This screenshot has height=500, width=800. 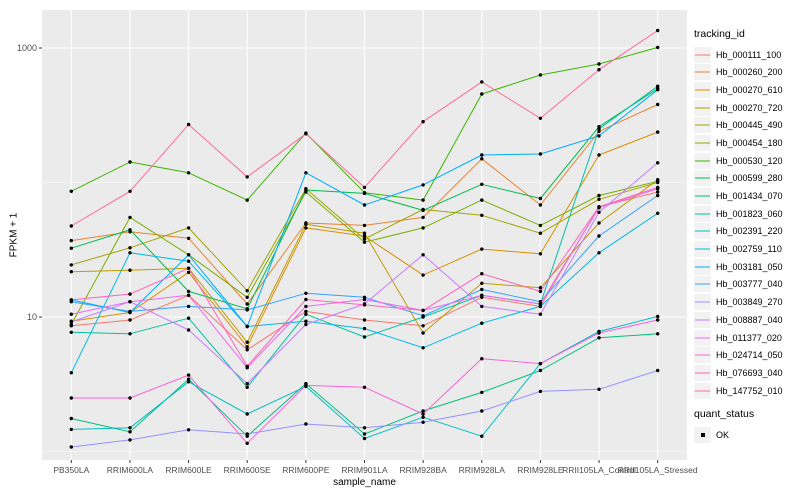 What do you see at coordinates (738, 142) in the screenshot?
I see `legend-item: Hb_000454_180` at bounding box center [738, 142].